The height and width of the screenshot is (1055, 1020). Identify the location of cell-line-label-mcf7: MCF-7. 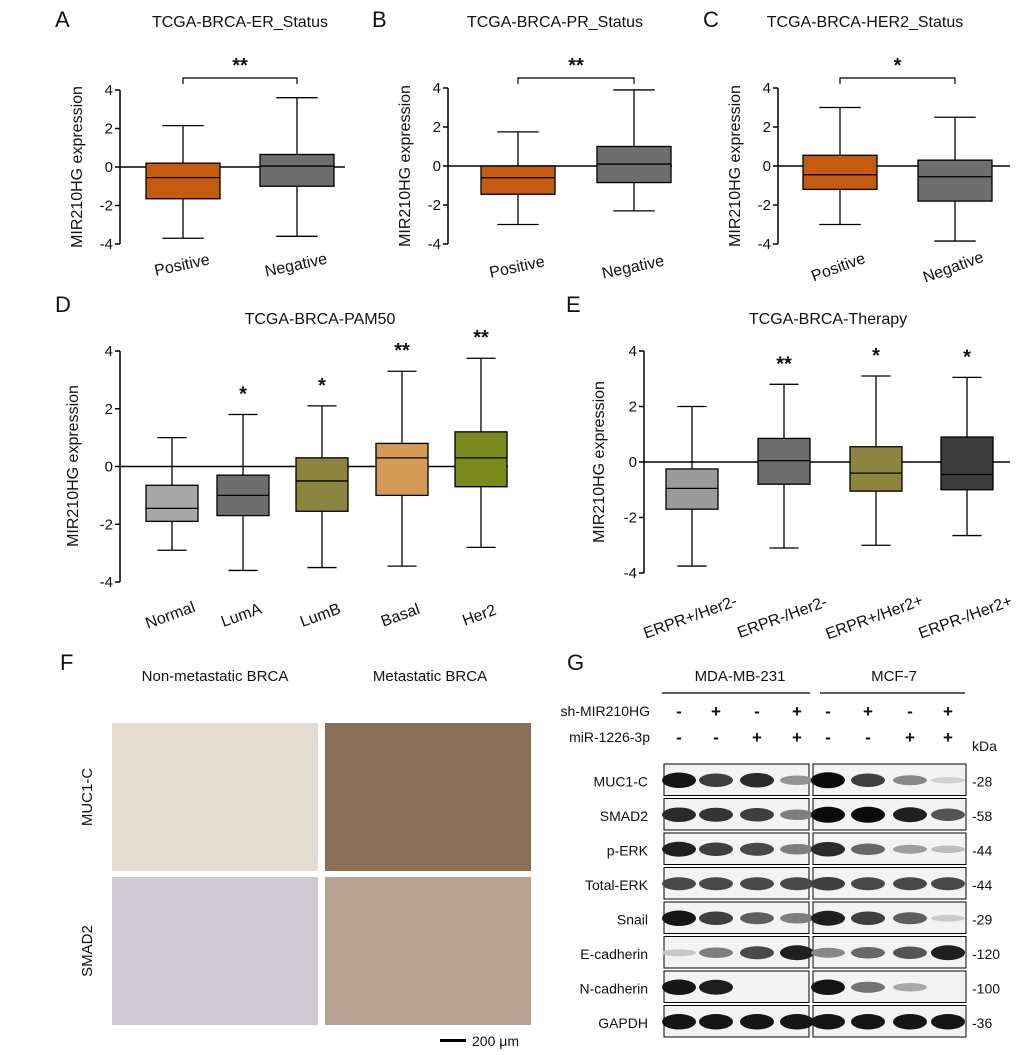
(894, 676).